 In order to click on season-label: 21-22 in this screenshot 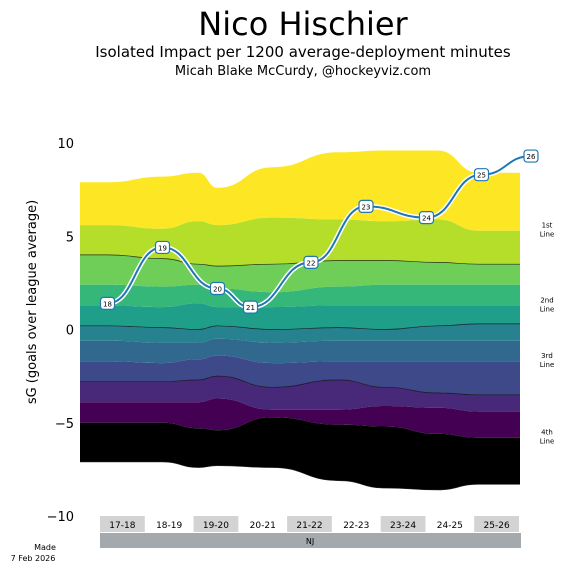, I will do `click(309, 526)`.